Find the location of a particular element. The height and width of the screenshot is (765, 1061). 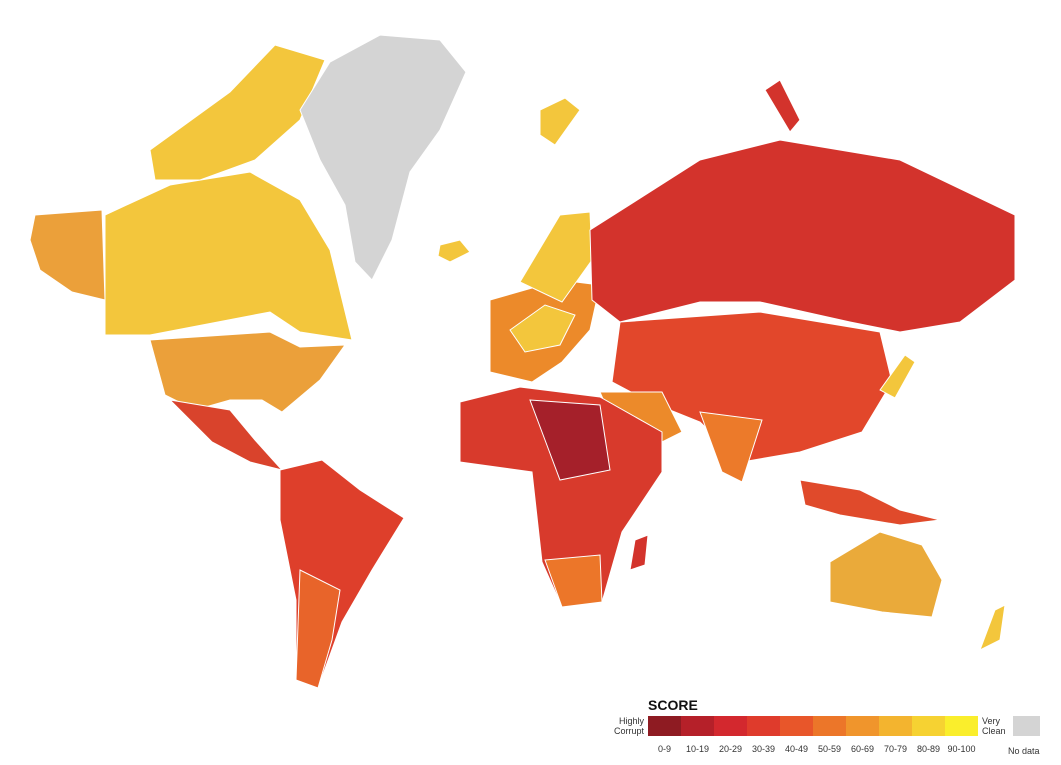

central-africa is located at coordinates (570, 440).